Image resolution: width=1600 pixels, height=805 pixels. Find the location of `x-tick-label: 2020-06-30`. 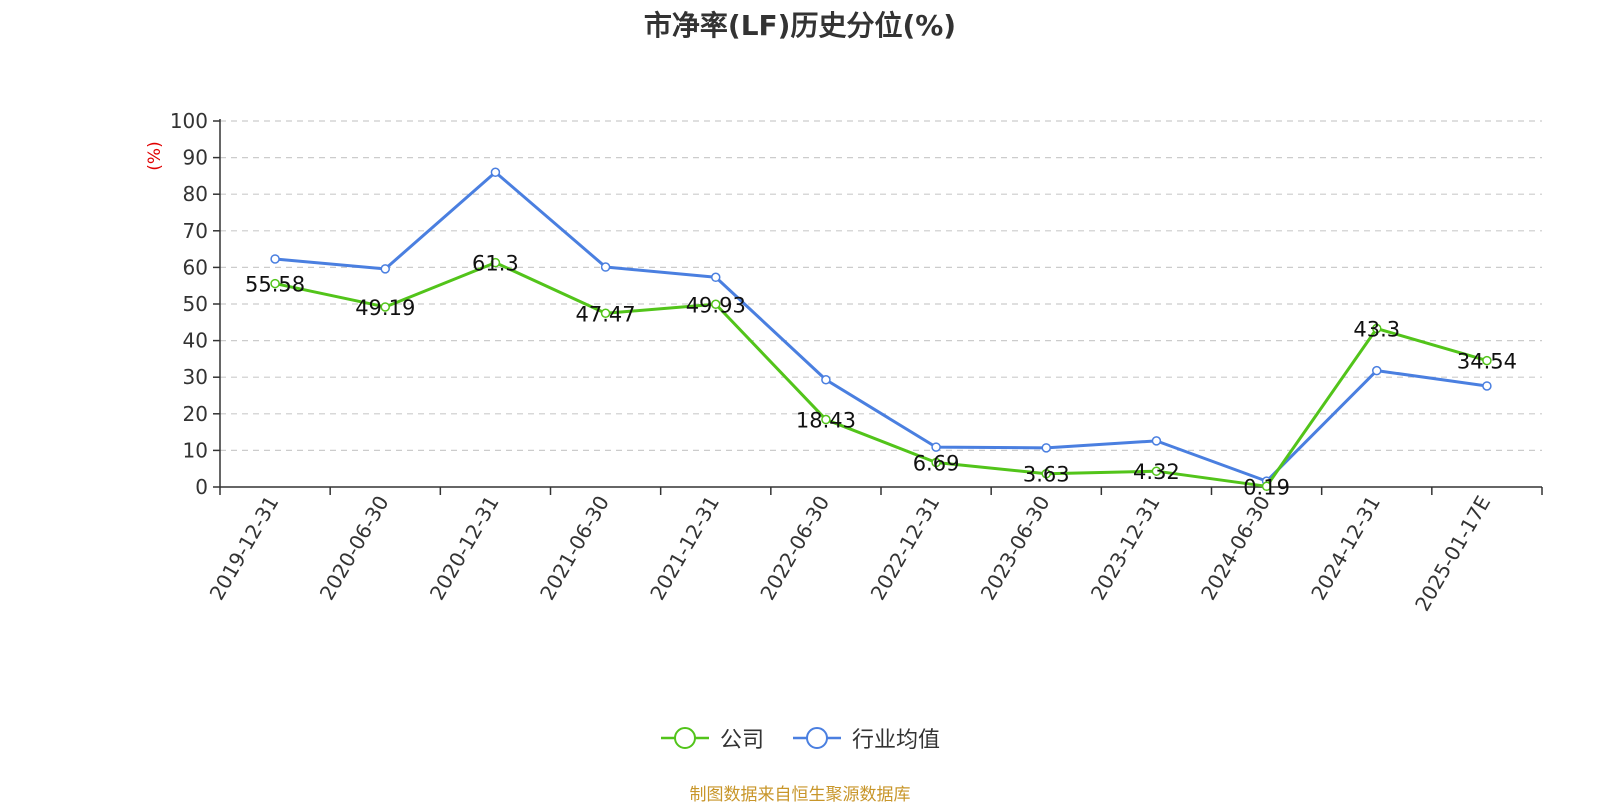

x-tick-label: 2020-06-30 is located at coordinates (354, 548).